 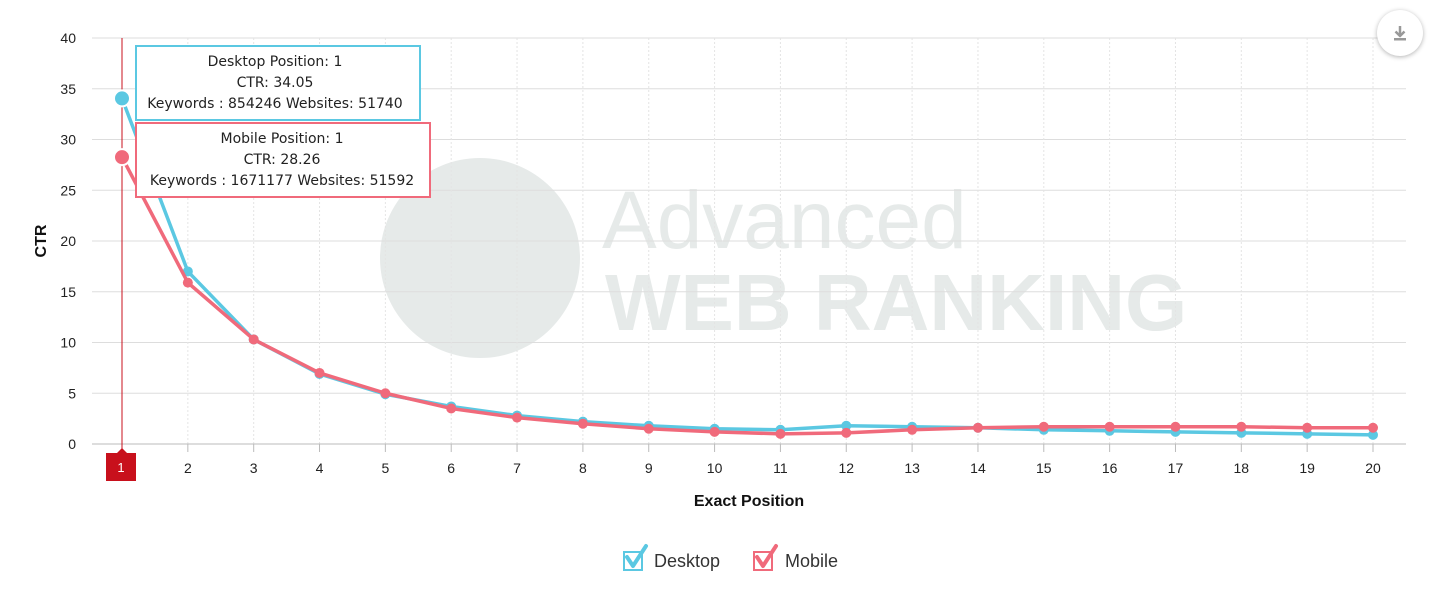 I want to click on y-tick-label: 10, so click(x=68, y=343).